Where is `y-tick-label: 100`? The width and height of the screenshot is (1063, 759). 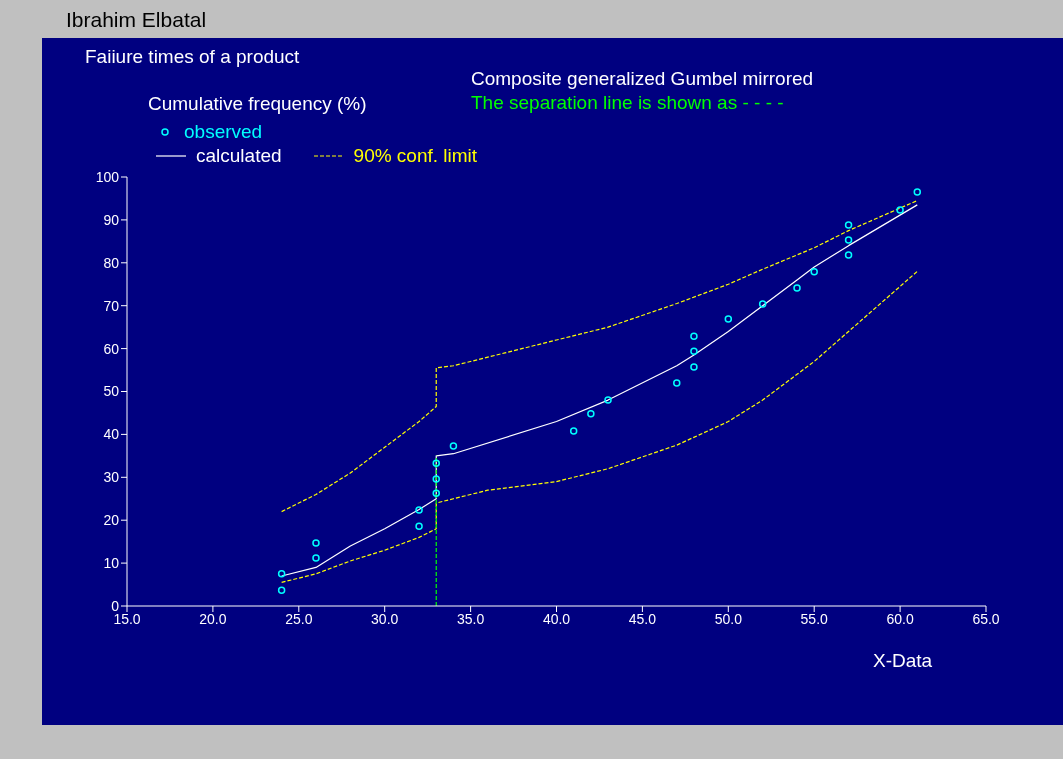 y-tick-label: 100 is located at coordinates (107, 176).